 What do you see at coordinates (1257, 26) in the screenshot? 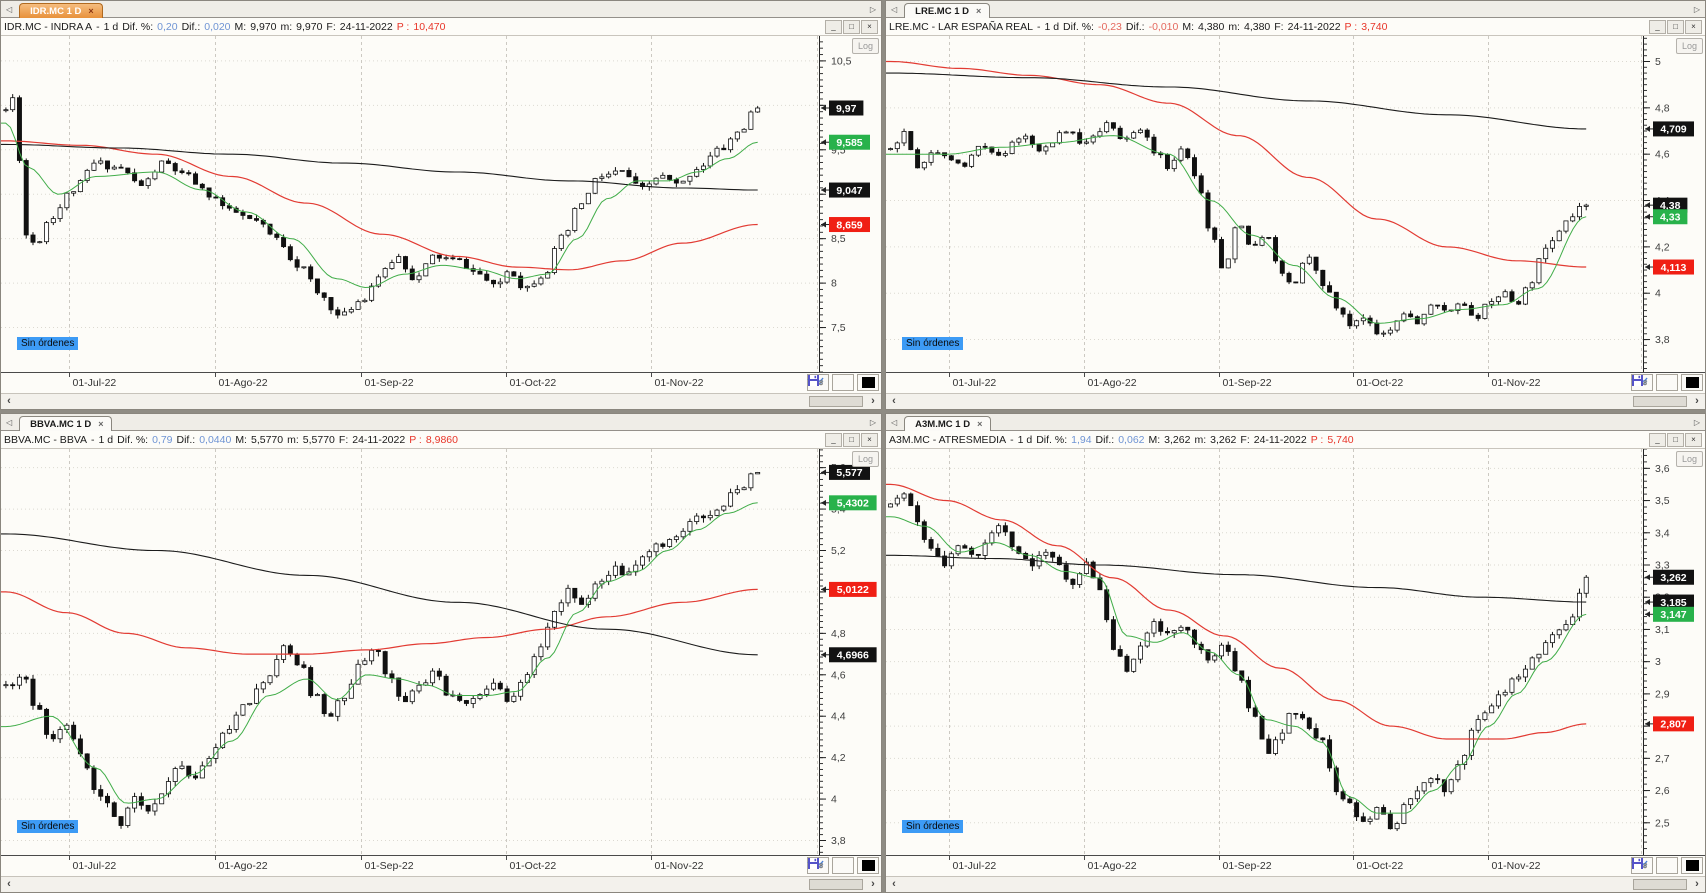
I see `min-value: 4,380` at bounding box center [1257, 26].